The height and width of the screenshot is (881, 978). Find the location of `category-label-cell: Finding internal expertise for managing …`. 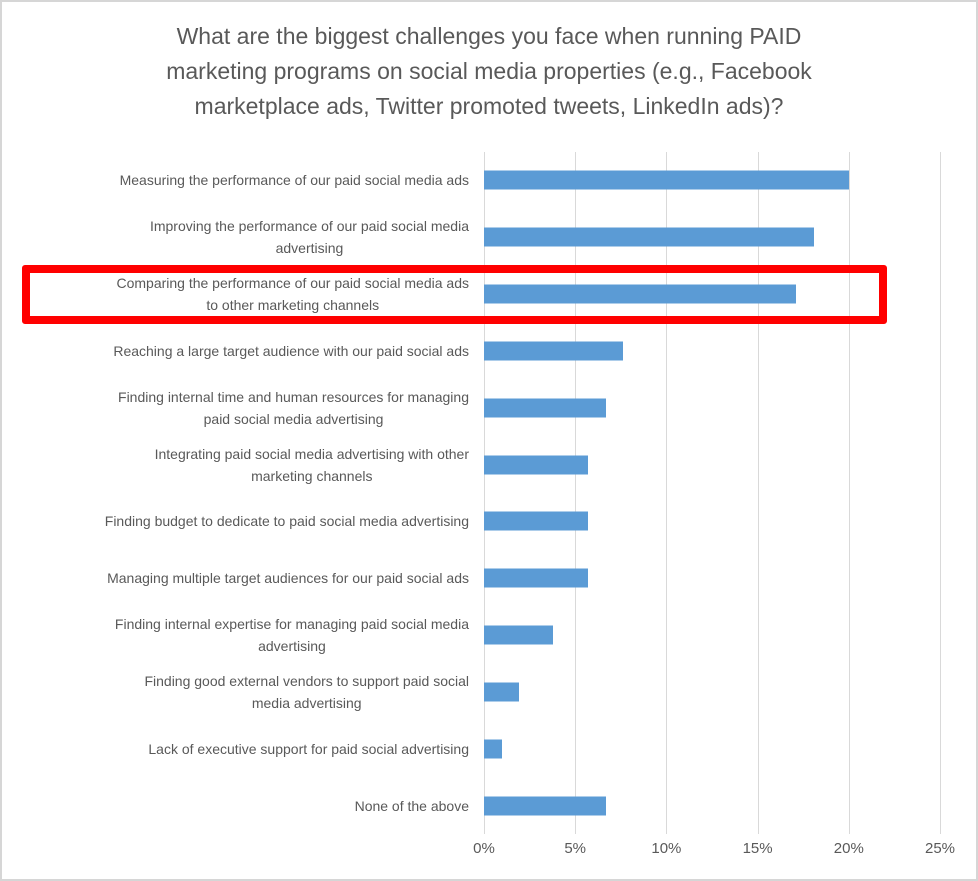

category-label-cell: Finding internal expertise for managing … is located at coordinates (243, 635).